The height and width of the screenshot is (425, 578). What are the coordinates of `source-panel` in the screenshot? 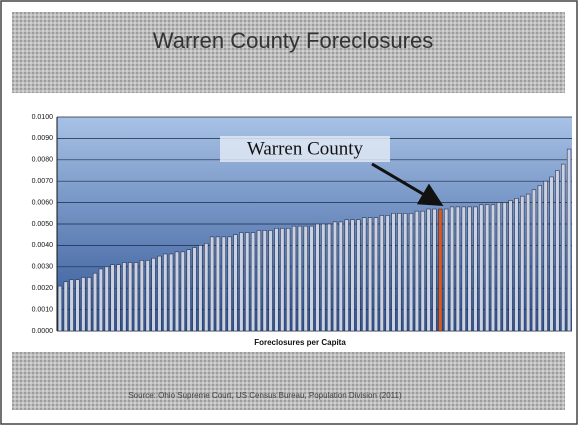 It's located at (288, 381).